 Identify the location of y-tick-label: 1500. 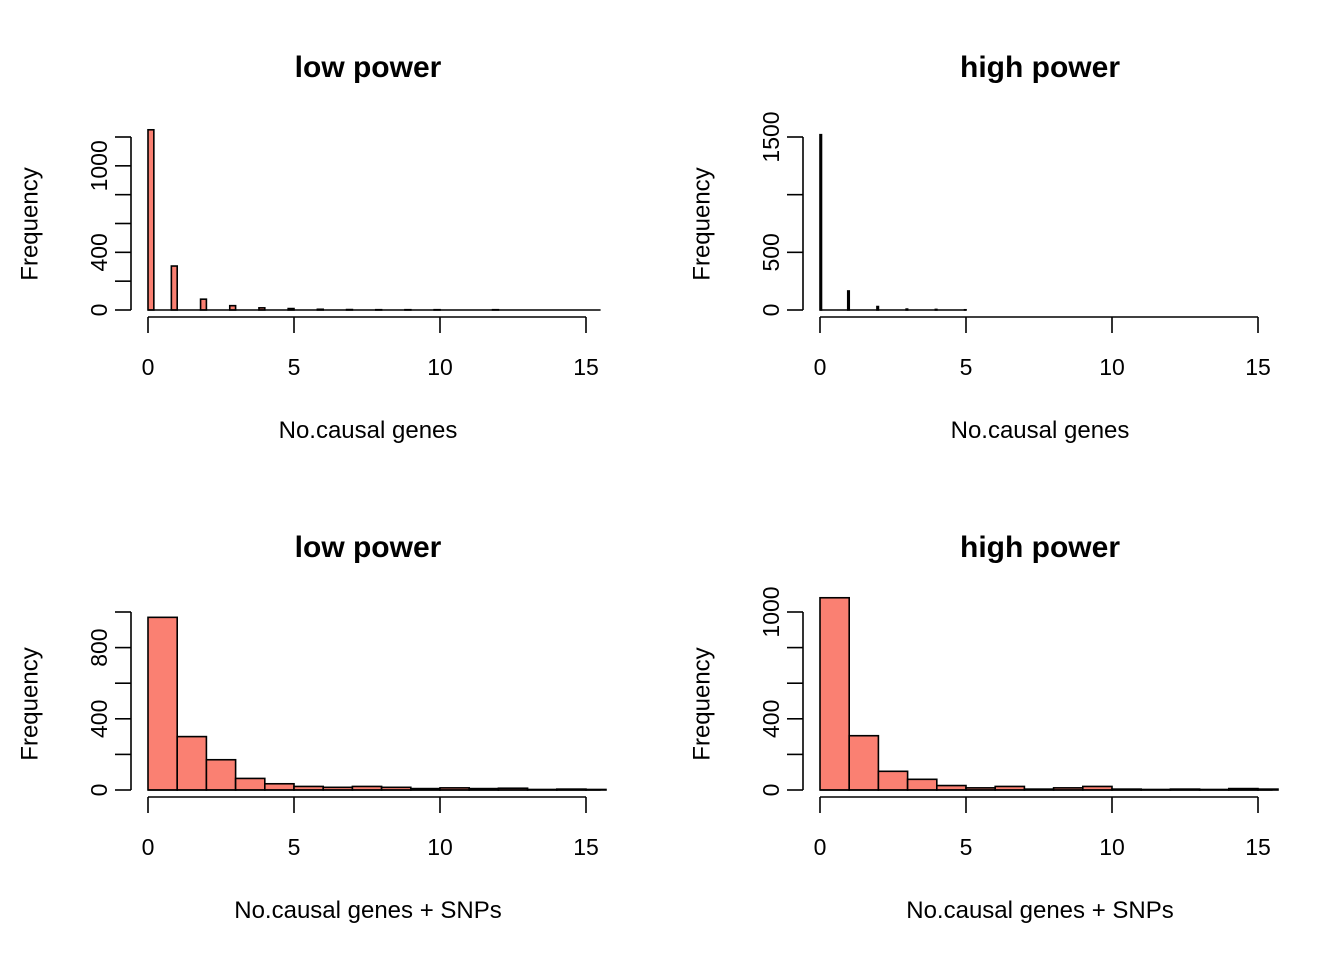
(771, 136).